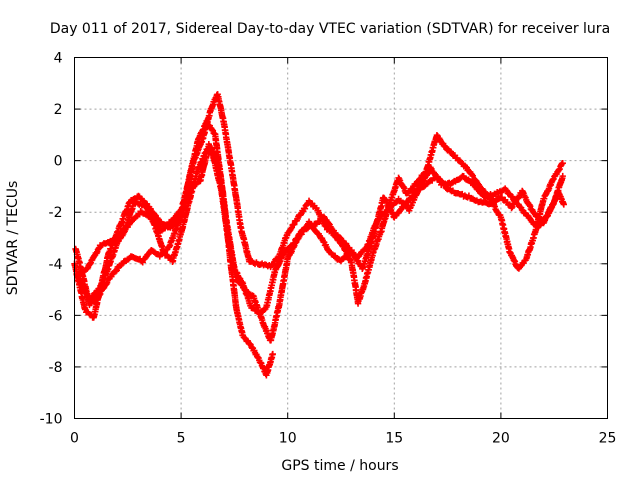  I want to click on x-tick-label: 25, so click(608, 439).